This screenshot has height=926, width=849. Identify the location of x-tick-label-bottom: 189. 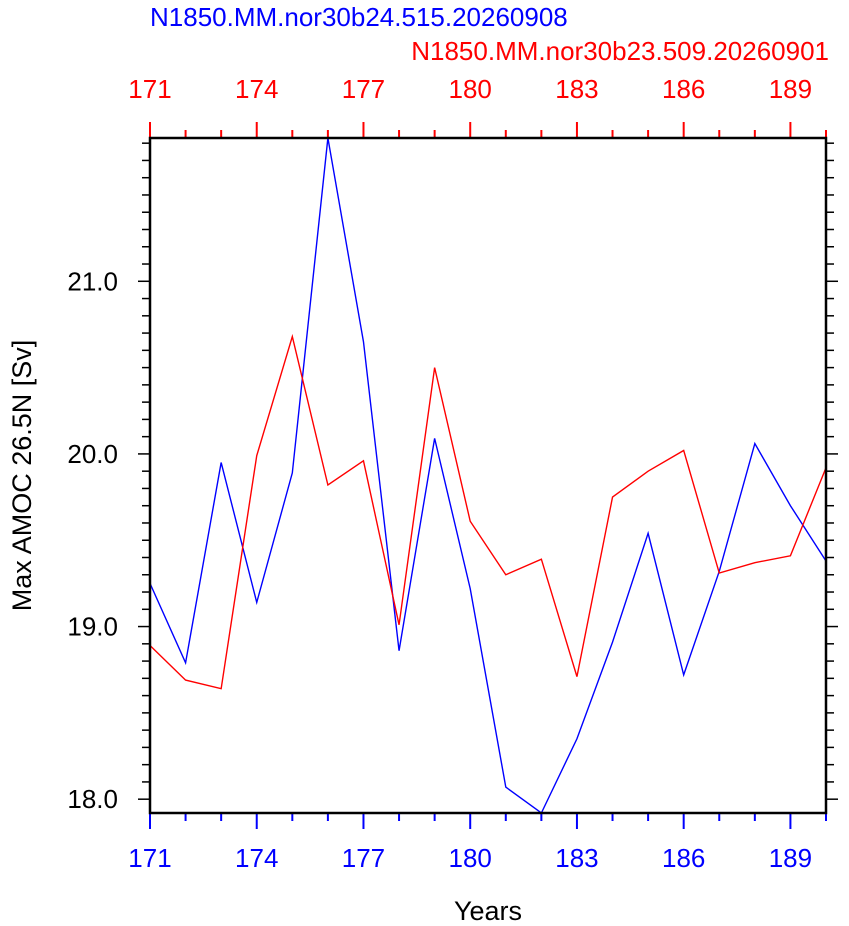
(790, 858).